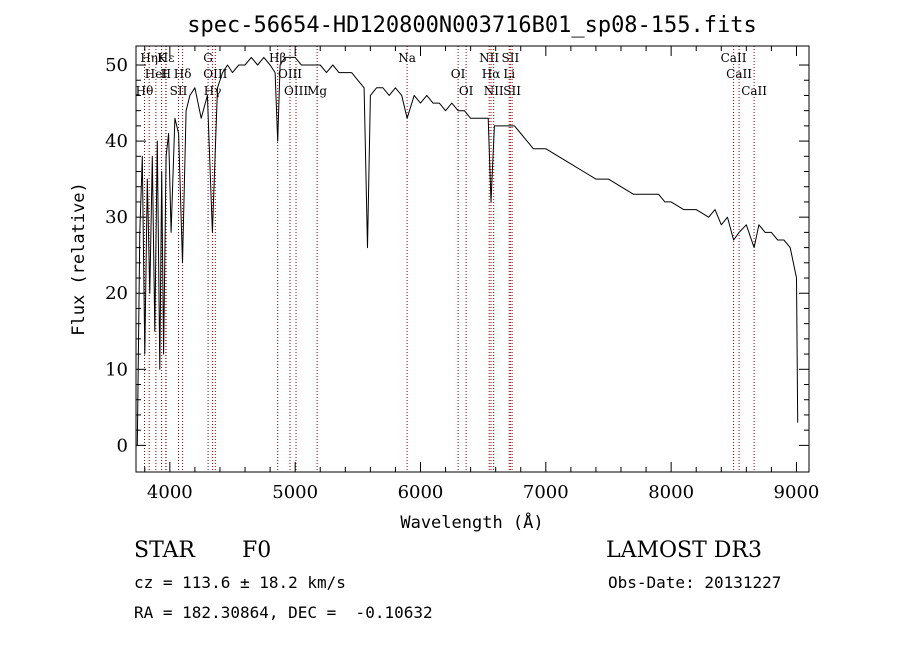 This screenshot has width=900, height=649. What do you see at coordinates (116, 65) in the screenshot?
I see `y-tick-label: 50` at bounding box center [116, 65].